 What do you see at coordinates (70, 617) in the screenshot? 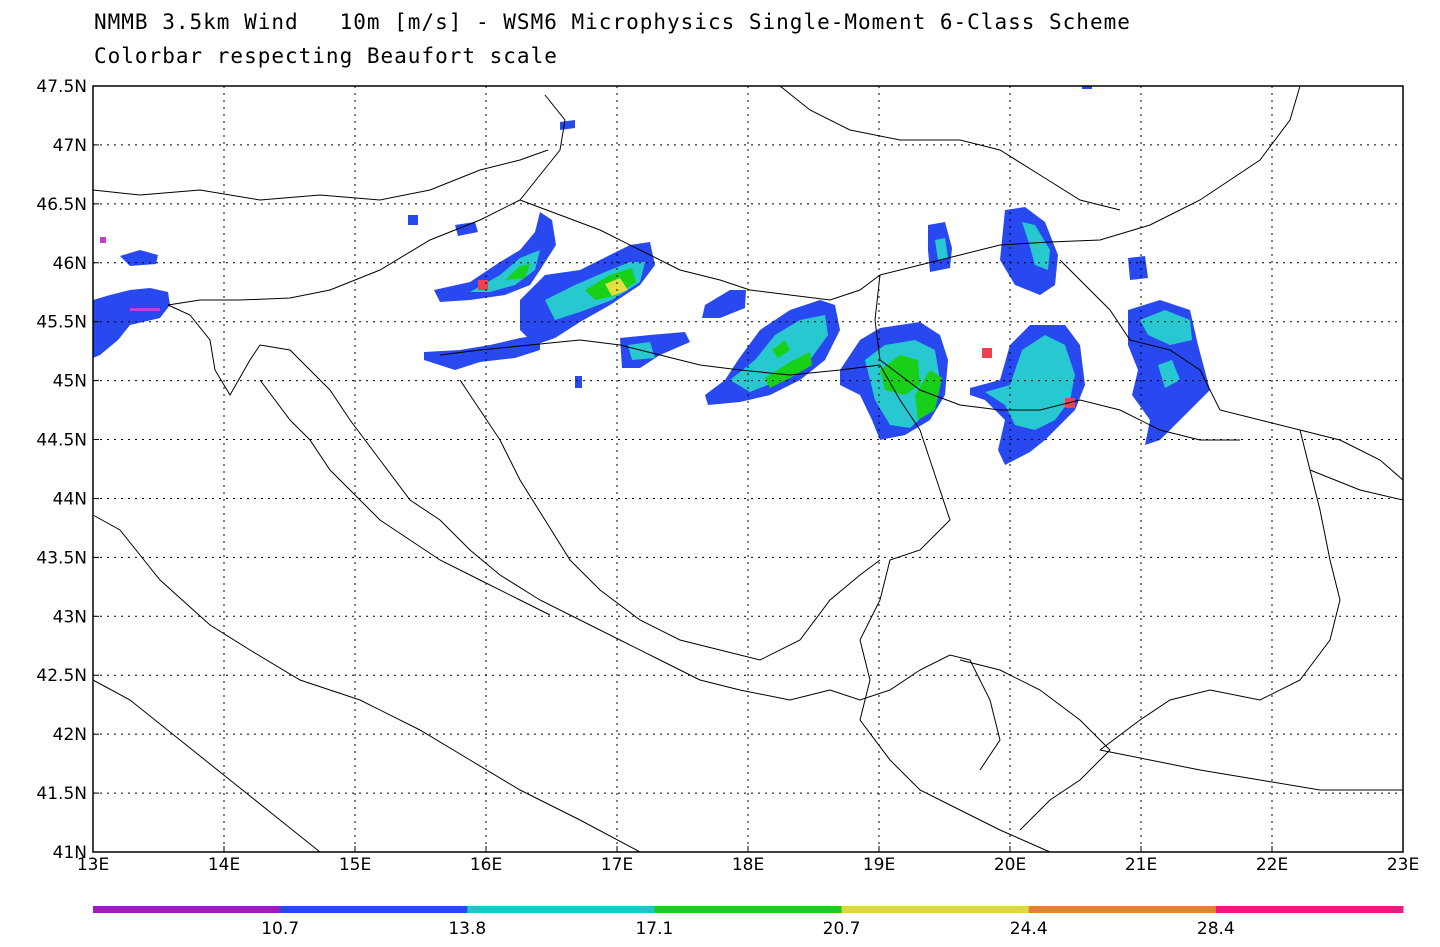
I see `lat-tick-label: 43N` at bounding box center [70, 617].